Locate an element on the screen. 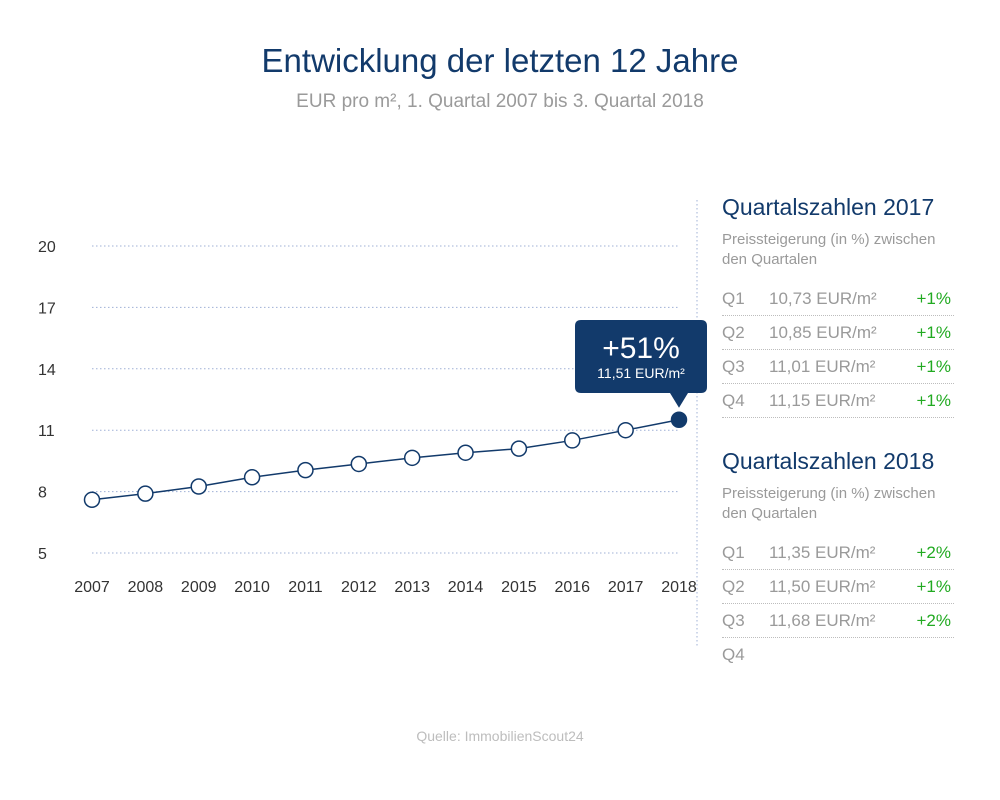  x-tick-label: 2011 is located at coordinates (305, 587).